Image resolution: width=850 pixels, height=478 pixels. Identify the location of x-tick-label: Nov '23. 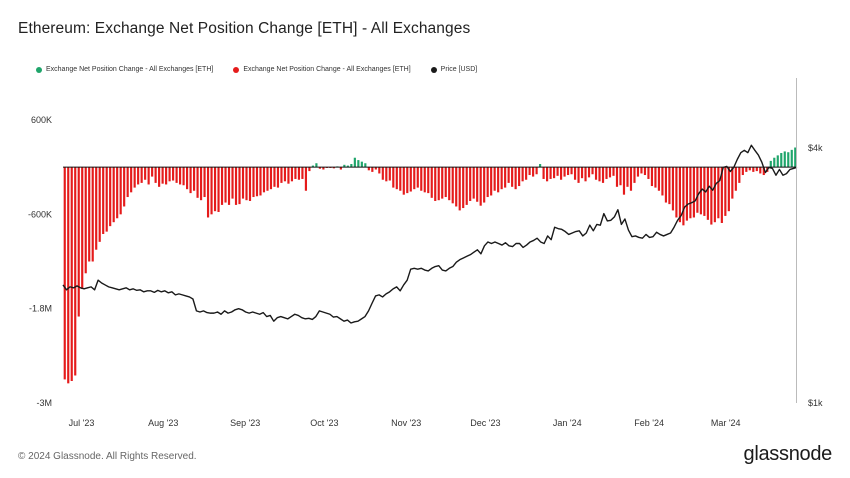
(406, 423).